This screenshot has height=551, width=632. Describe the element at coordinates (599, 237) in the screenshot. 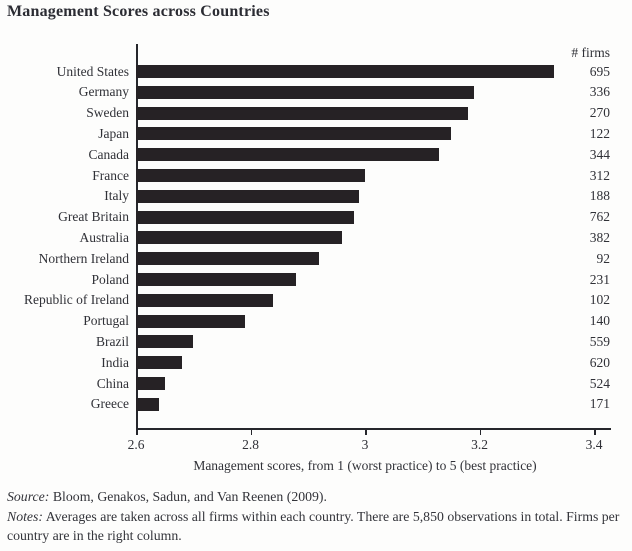

I see `firms-count: 382` at that location.